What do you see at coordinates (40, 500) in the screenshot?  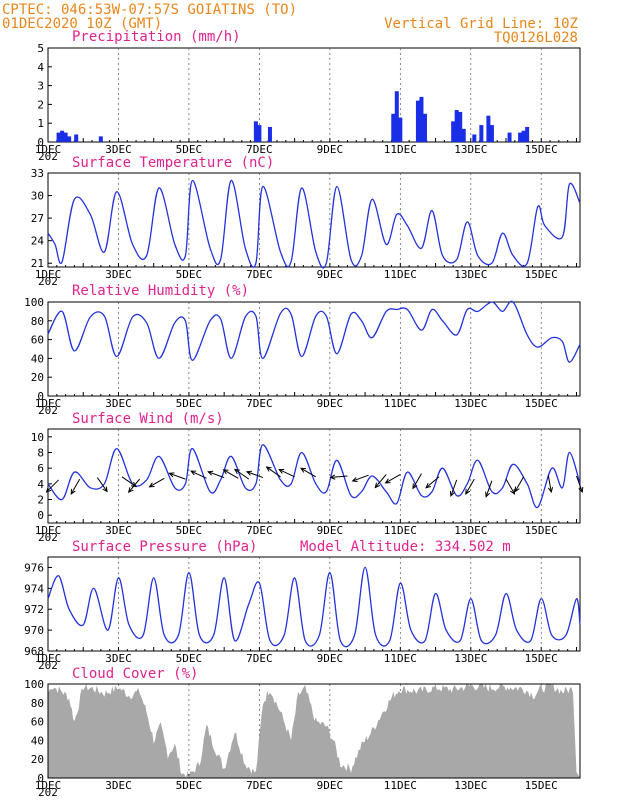 I see `wind-ytick-label: 2` at bounding box center [40, 500].